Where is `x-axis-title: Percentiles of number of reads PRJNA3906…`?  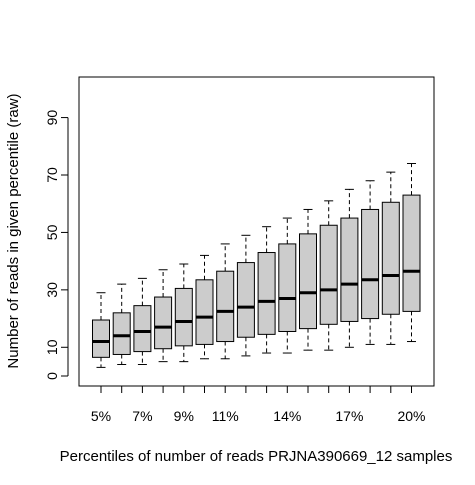 x-axis-title: Percentiles of number of reads PRJNA3906… is located at coordinates (256, 456).